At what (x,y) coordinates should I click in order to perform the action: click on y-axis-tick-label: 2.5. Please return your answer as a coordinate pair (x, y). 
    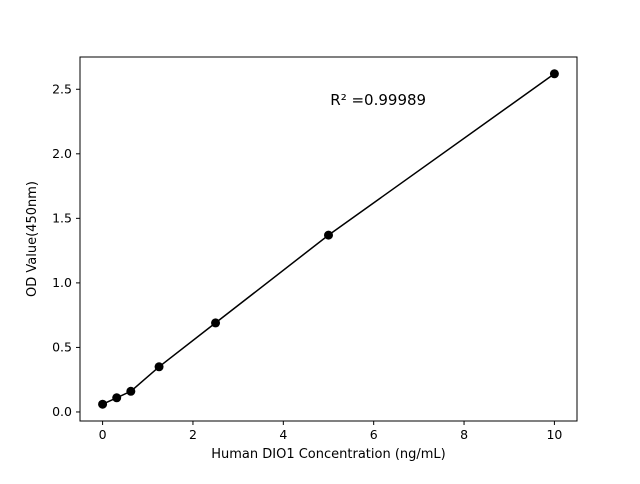
    Looking at the image, I should click on (62, 88).